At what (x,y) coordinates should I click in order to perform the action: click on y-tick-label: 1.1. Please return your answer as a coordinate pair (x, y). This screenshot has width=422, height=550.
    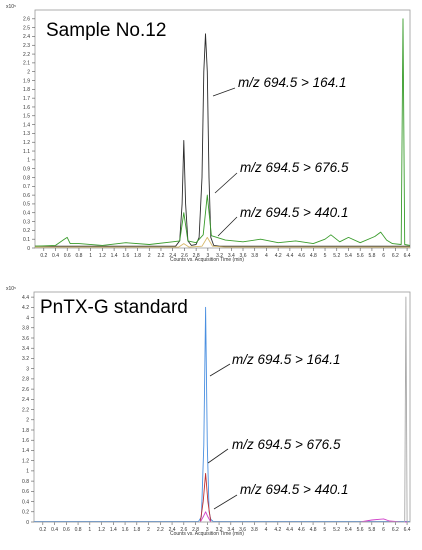
    Looking at the image, I should click on (26, 152).